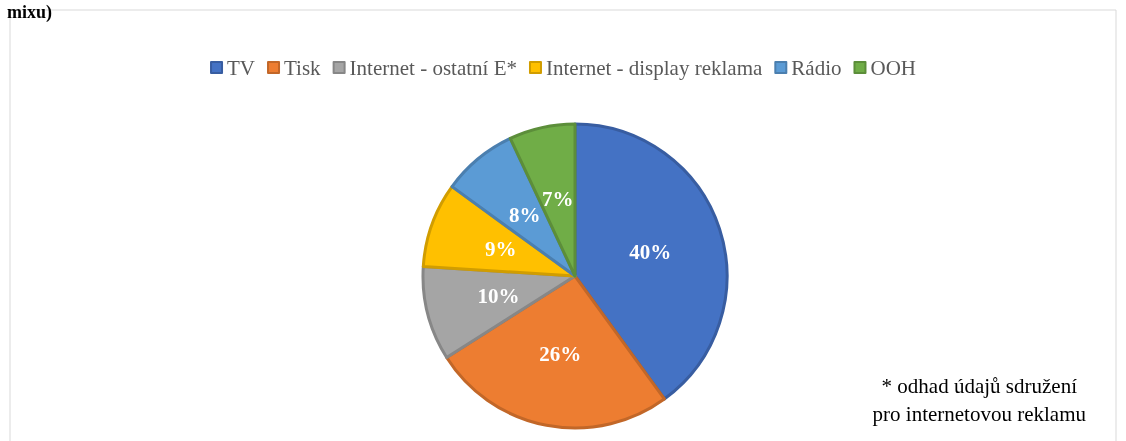 Image resolution: width=1126 pixels, height=441 pixels. I want to click on legend-label: OOH, so click(893, 67).